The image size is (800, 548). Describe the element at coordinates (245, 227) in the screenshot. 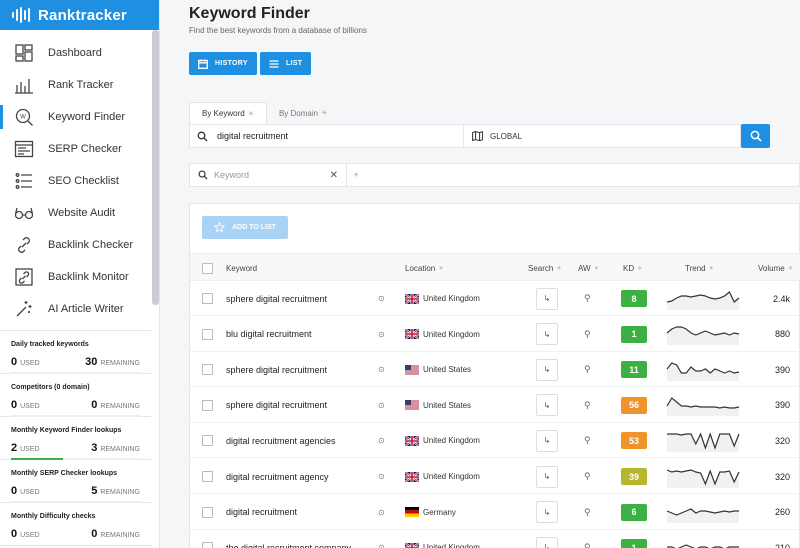

I see `add-to-list-button: ADD TO LIST` at that location.